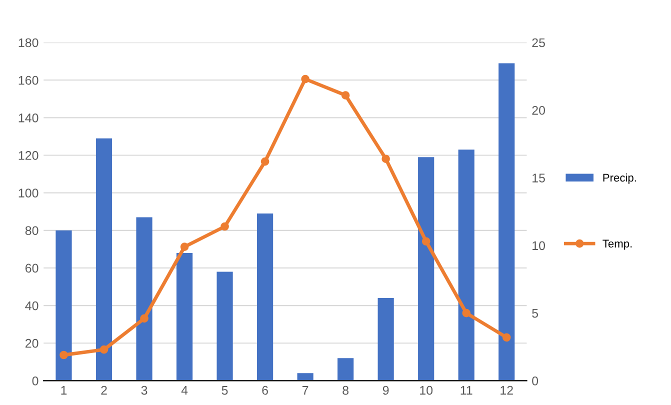  Describe the element at coordinates (617, 245) in the screenshot. I see `legend-label: Temp.` at that location.